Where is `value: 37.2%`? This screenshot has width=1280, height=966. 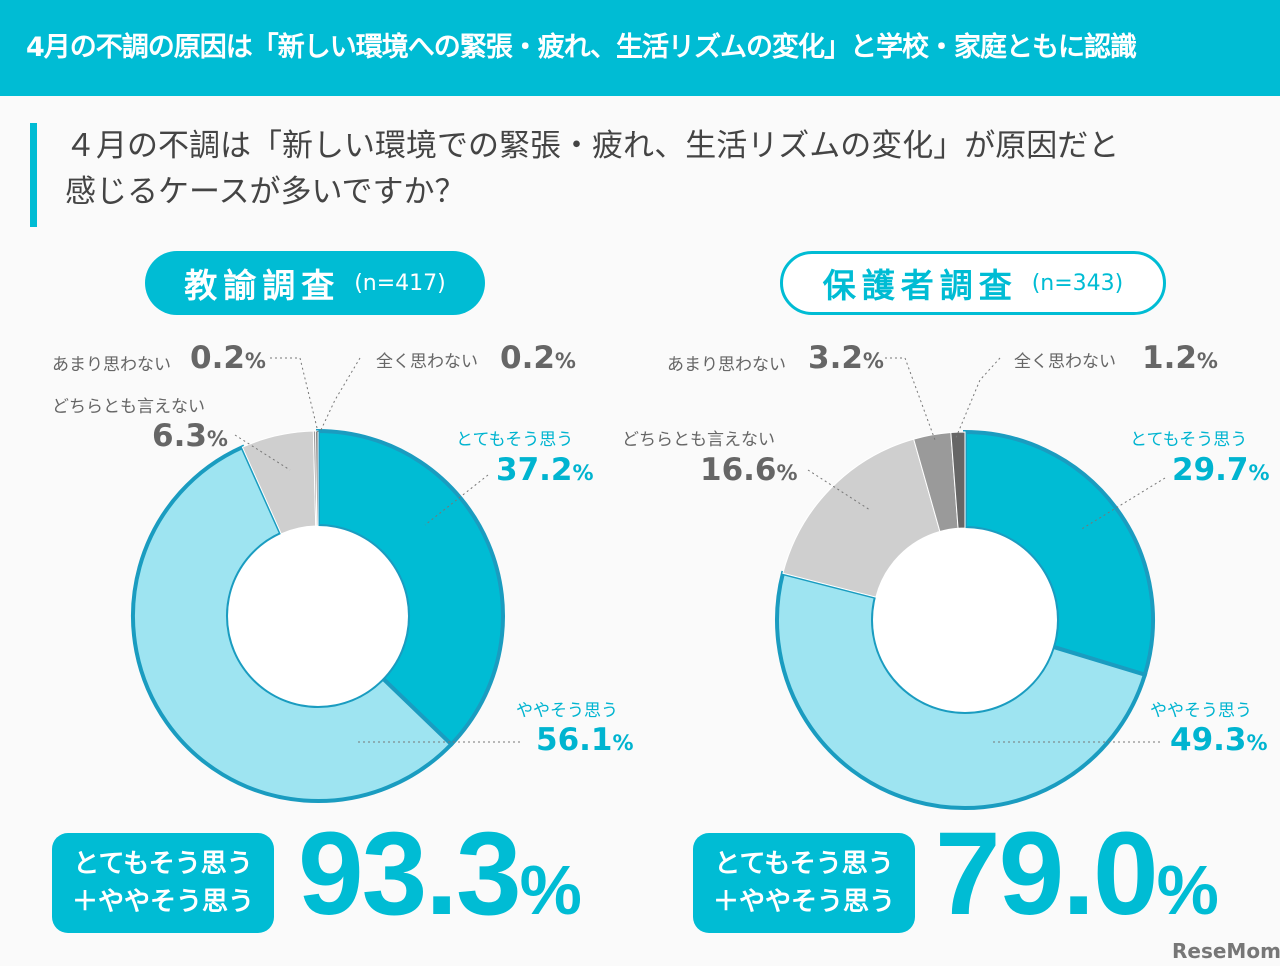
value: 37.2% is located at coordinates (545, 470).